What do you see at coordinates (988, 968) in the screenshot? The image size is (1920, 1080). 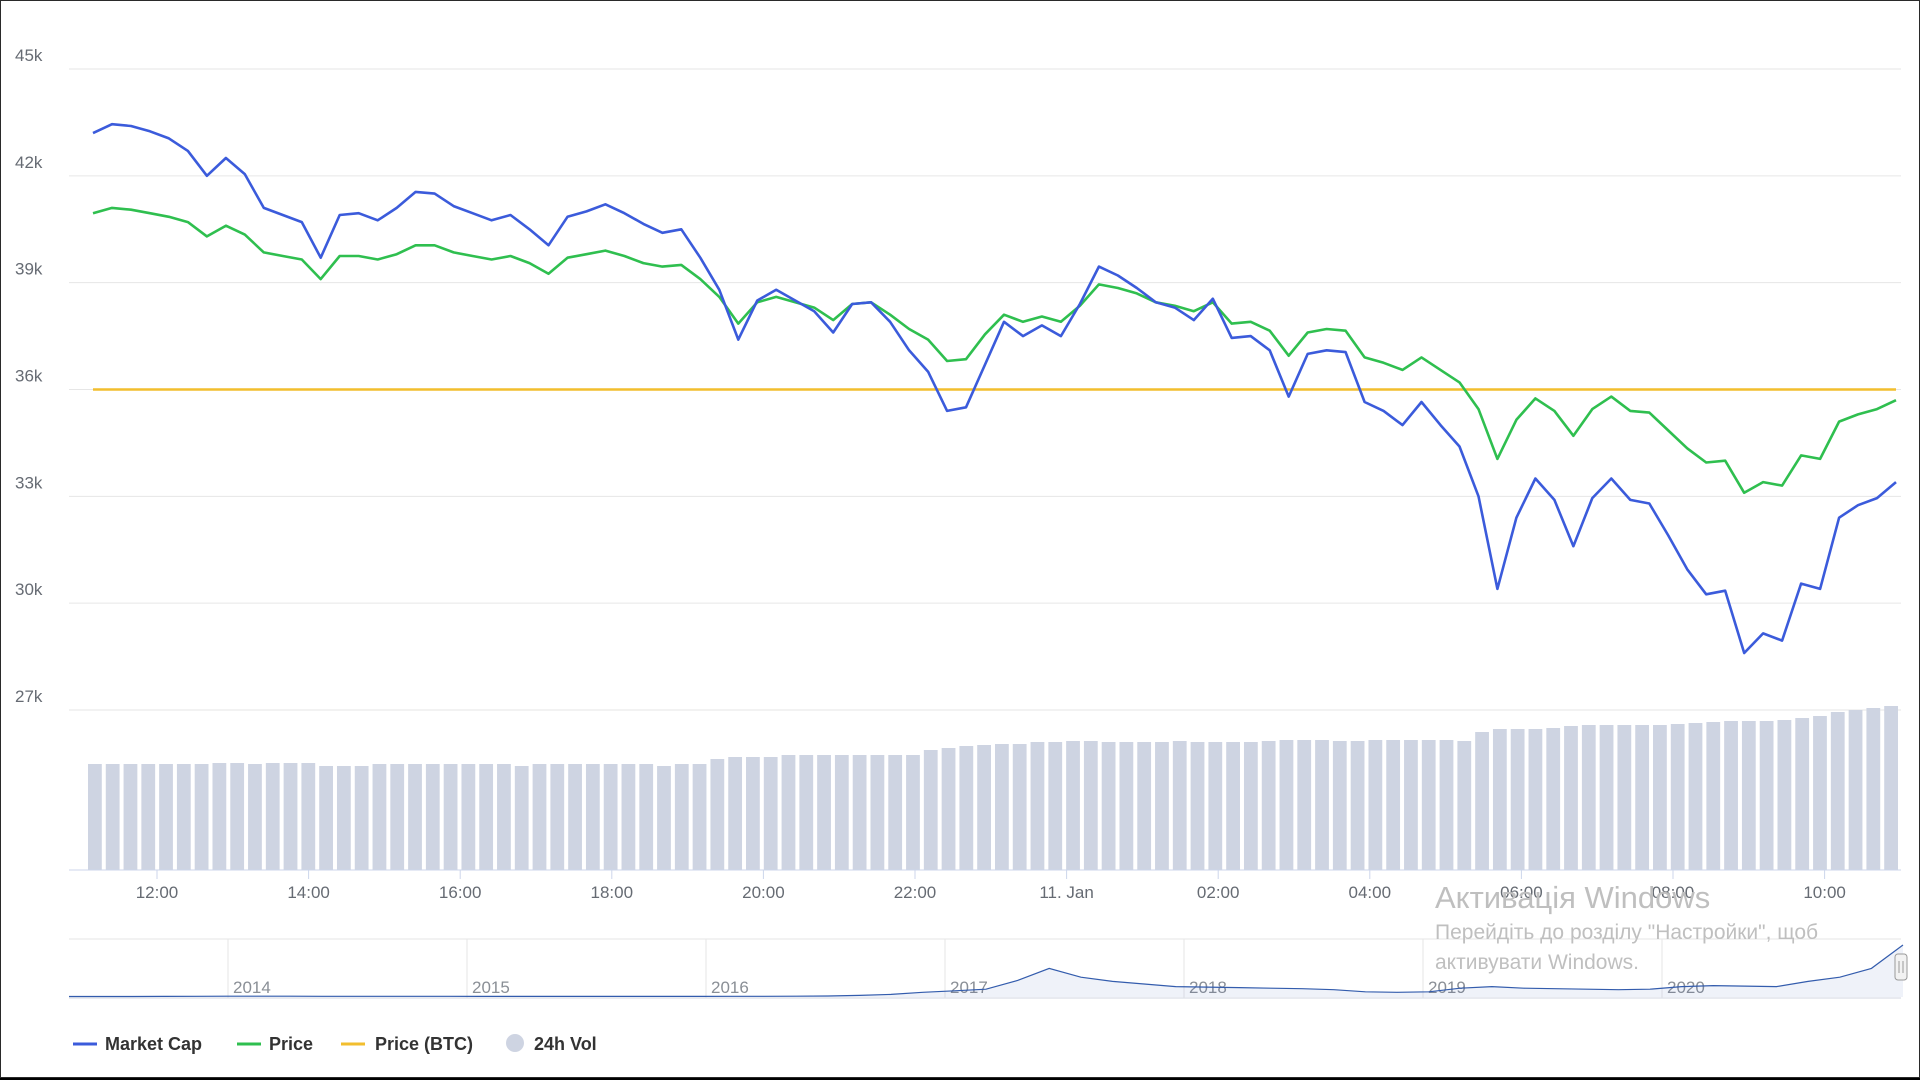 I see `navigator: 2014201520162017201820192020` at bounding box center [988, 968].